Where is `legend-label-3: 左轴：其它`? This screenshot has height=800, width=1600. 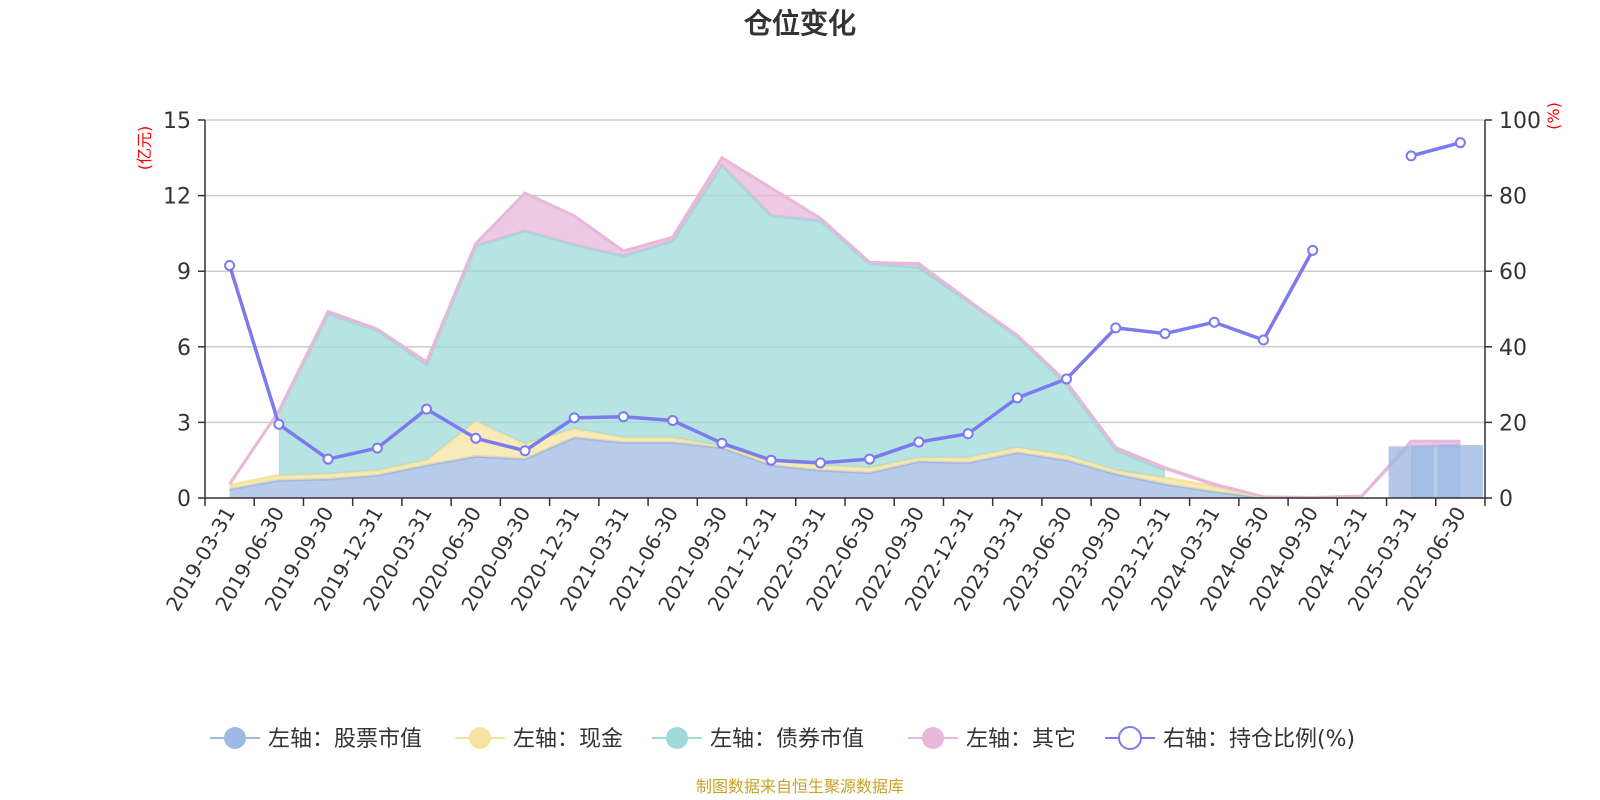
legend-label-3: 左轴：其它 is located at coordinates (1021, 739).